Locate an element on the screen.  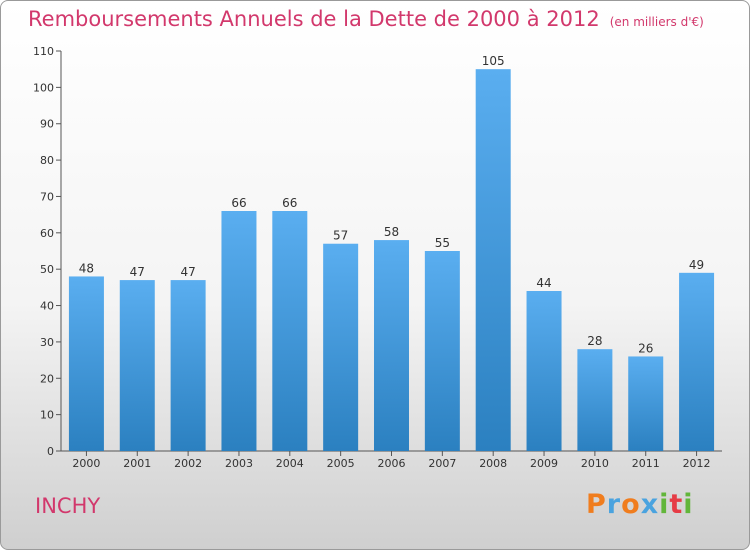
data-label: 28 is located at coordinates (594, 341).